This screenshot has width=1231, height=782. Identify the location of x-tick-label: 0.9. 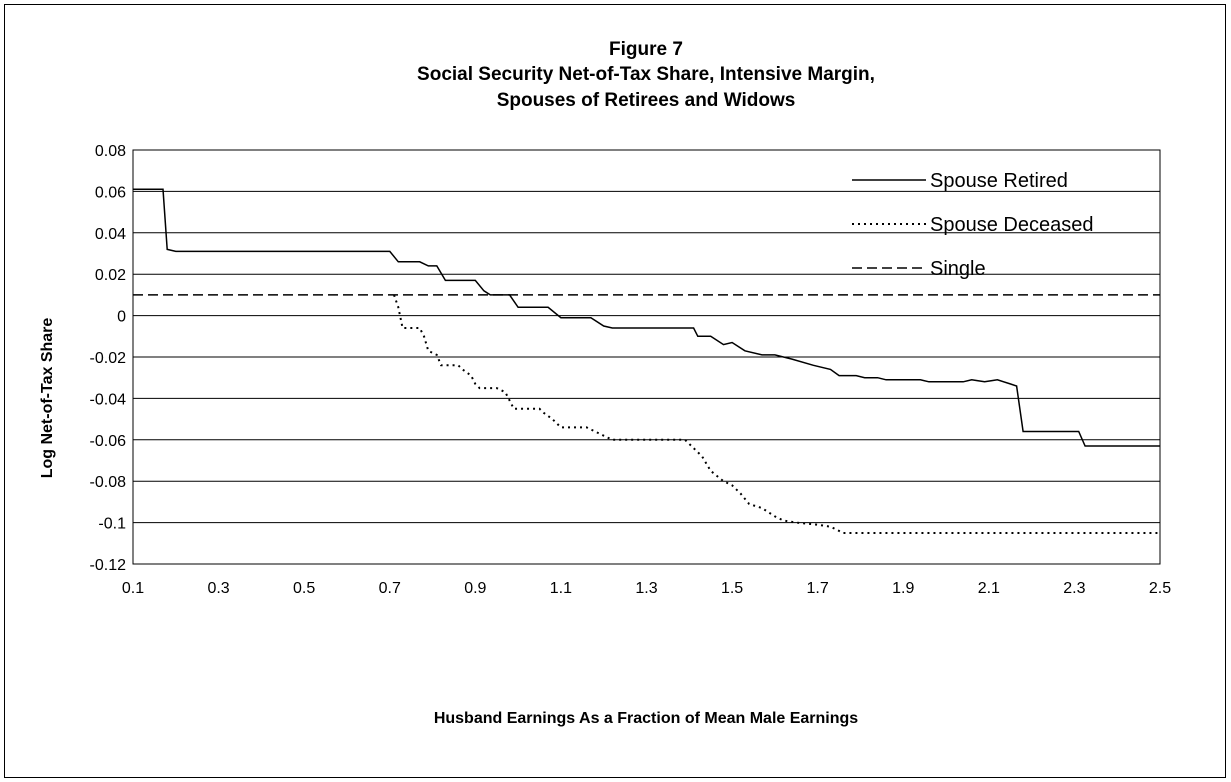
(475, 588).